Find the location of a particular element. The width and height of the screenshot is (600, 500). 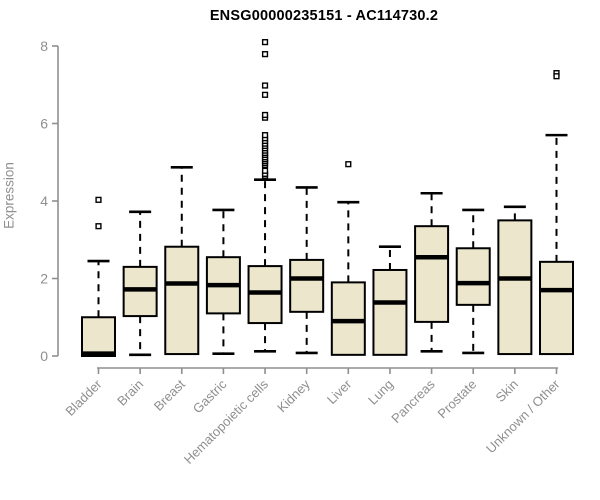

box-liver is located at coordinates (348, 318).